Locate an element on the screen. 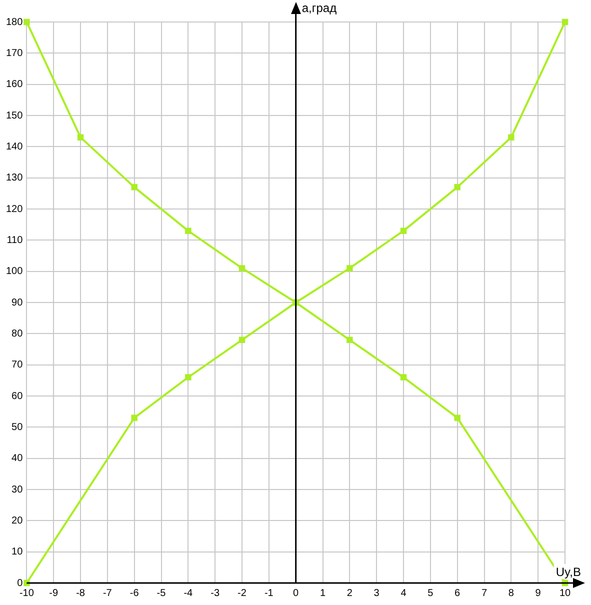 The height and width of the screenshot is (605, 591). x-tick-label: 8 is located at coordinates (511, 593).